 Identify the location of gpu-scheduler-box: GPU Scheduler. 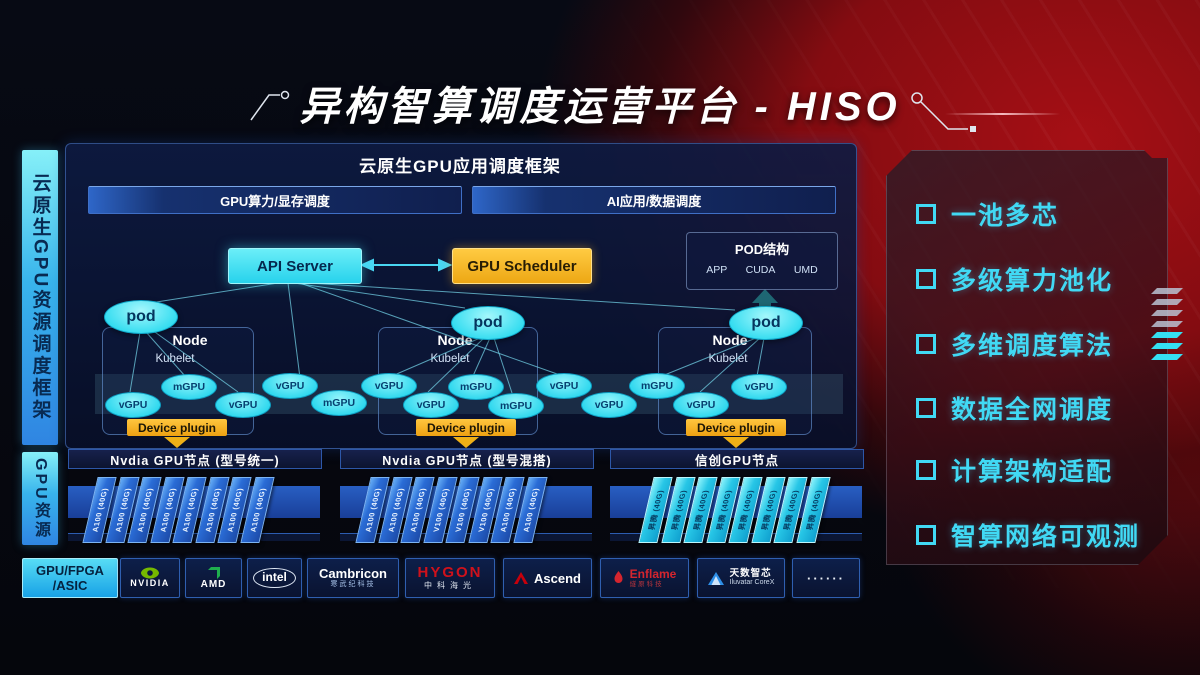
(522, 266).